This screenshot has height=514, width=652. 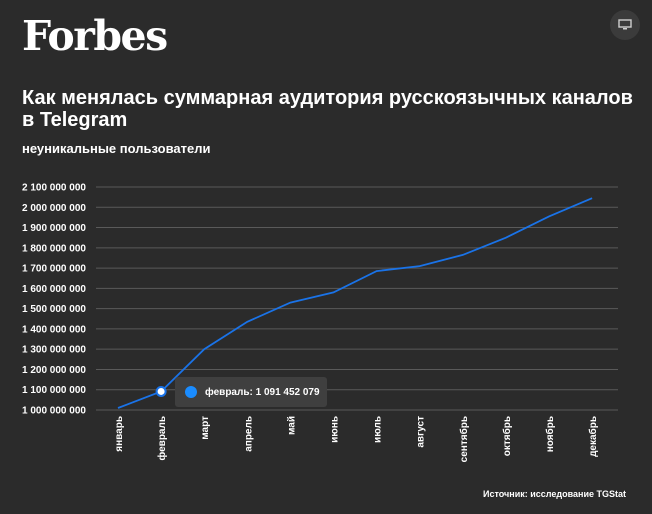 I want to click on forbes-logo: Forbes, so click(x=95, y=36).